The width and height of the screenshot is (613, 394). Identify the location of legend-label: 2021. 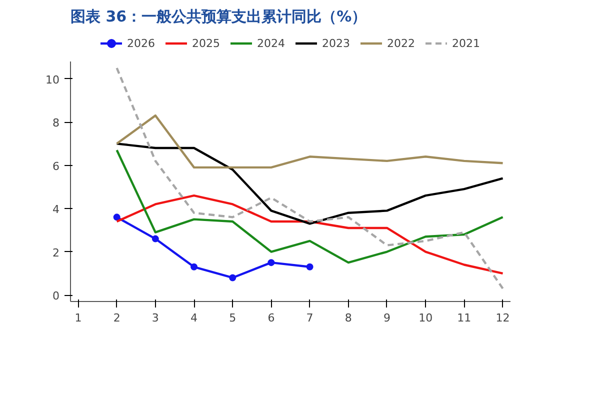
(466, 43).